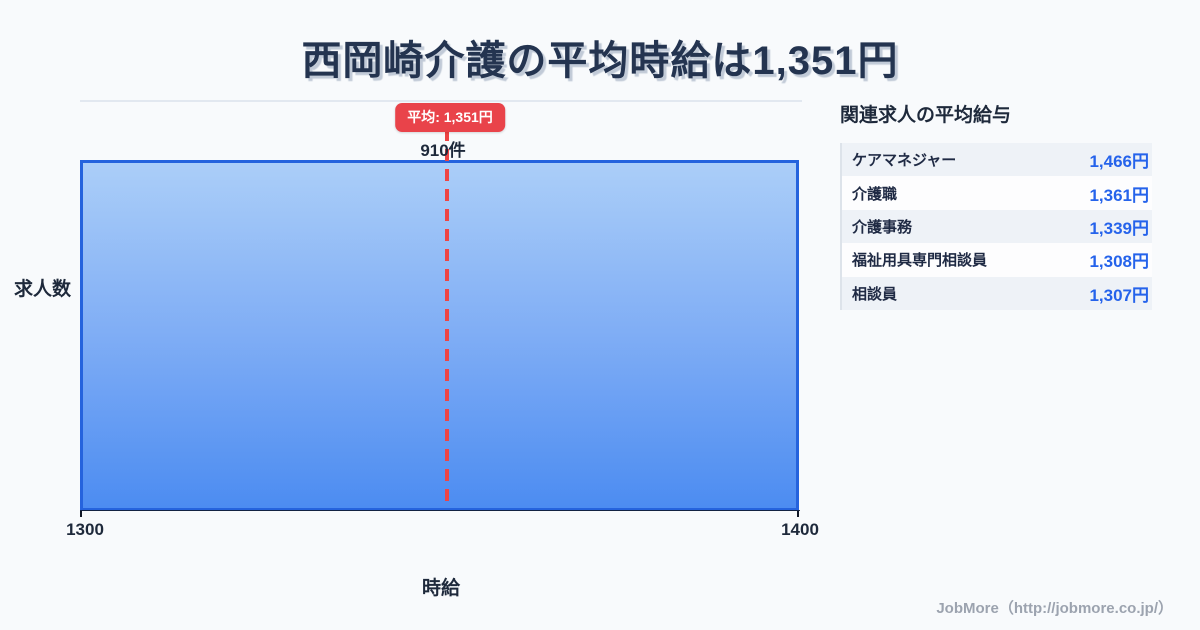  Describe the element at coordinates (997, 193) in the screenshot. I see `table-row: 介護職 1,361円` at that location.